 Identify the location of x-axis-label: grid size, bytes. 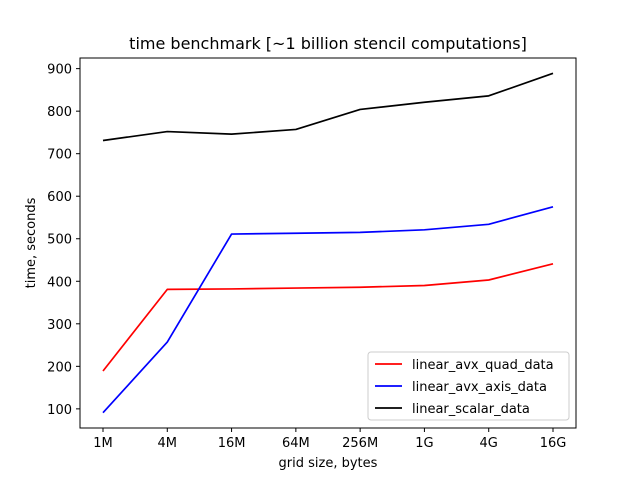
(328, 463).